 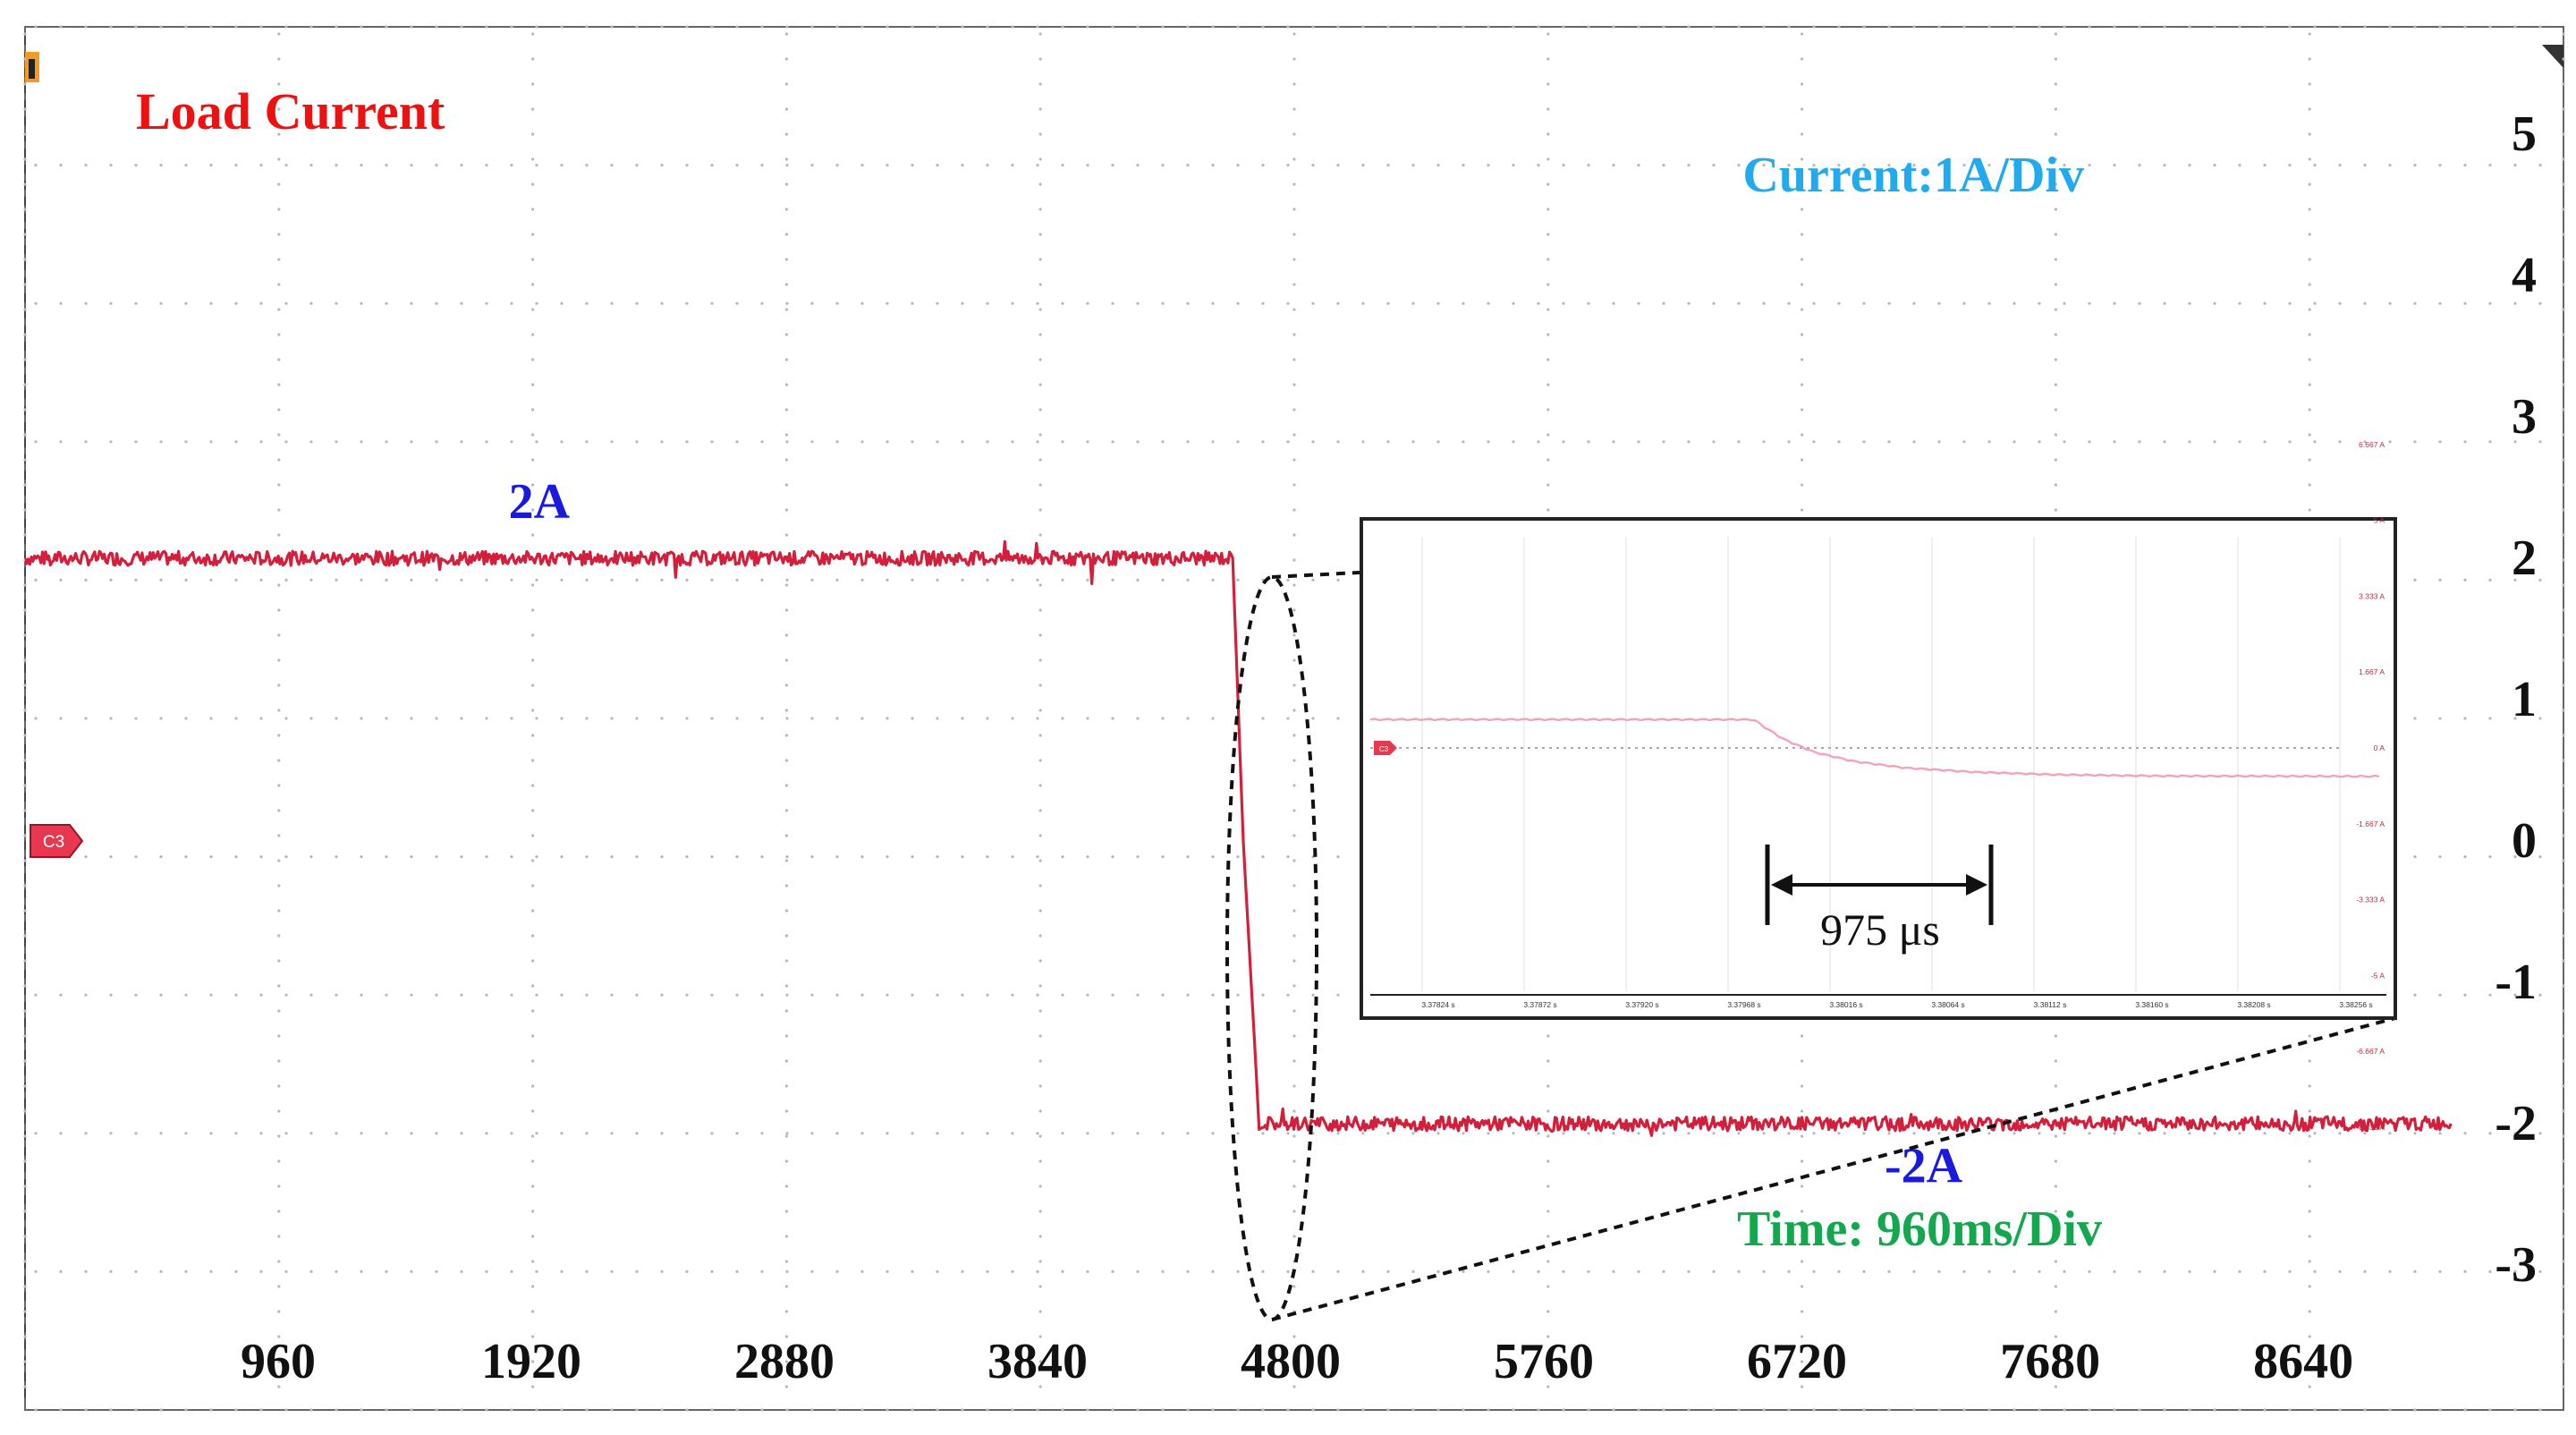 I want to click on inset-grid, so click(x=1881, y=764).